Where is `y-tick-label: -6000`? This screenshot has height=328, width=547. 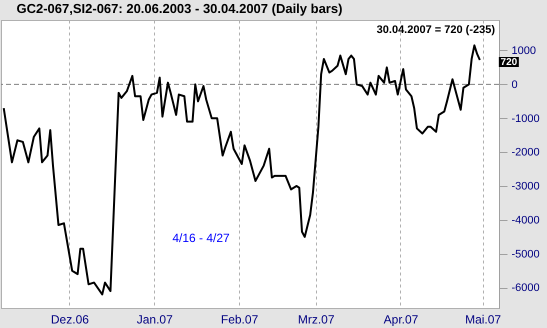 y-tick-label: -6000 is located at coordinates (526, 288).